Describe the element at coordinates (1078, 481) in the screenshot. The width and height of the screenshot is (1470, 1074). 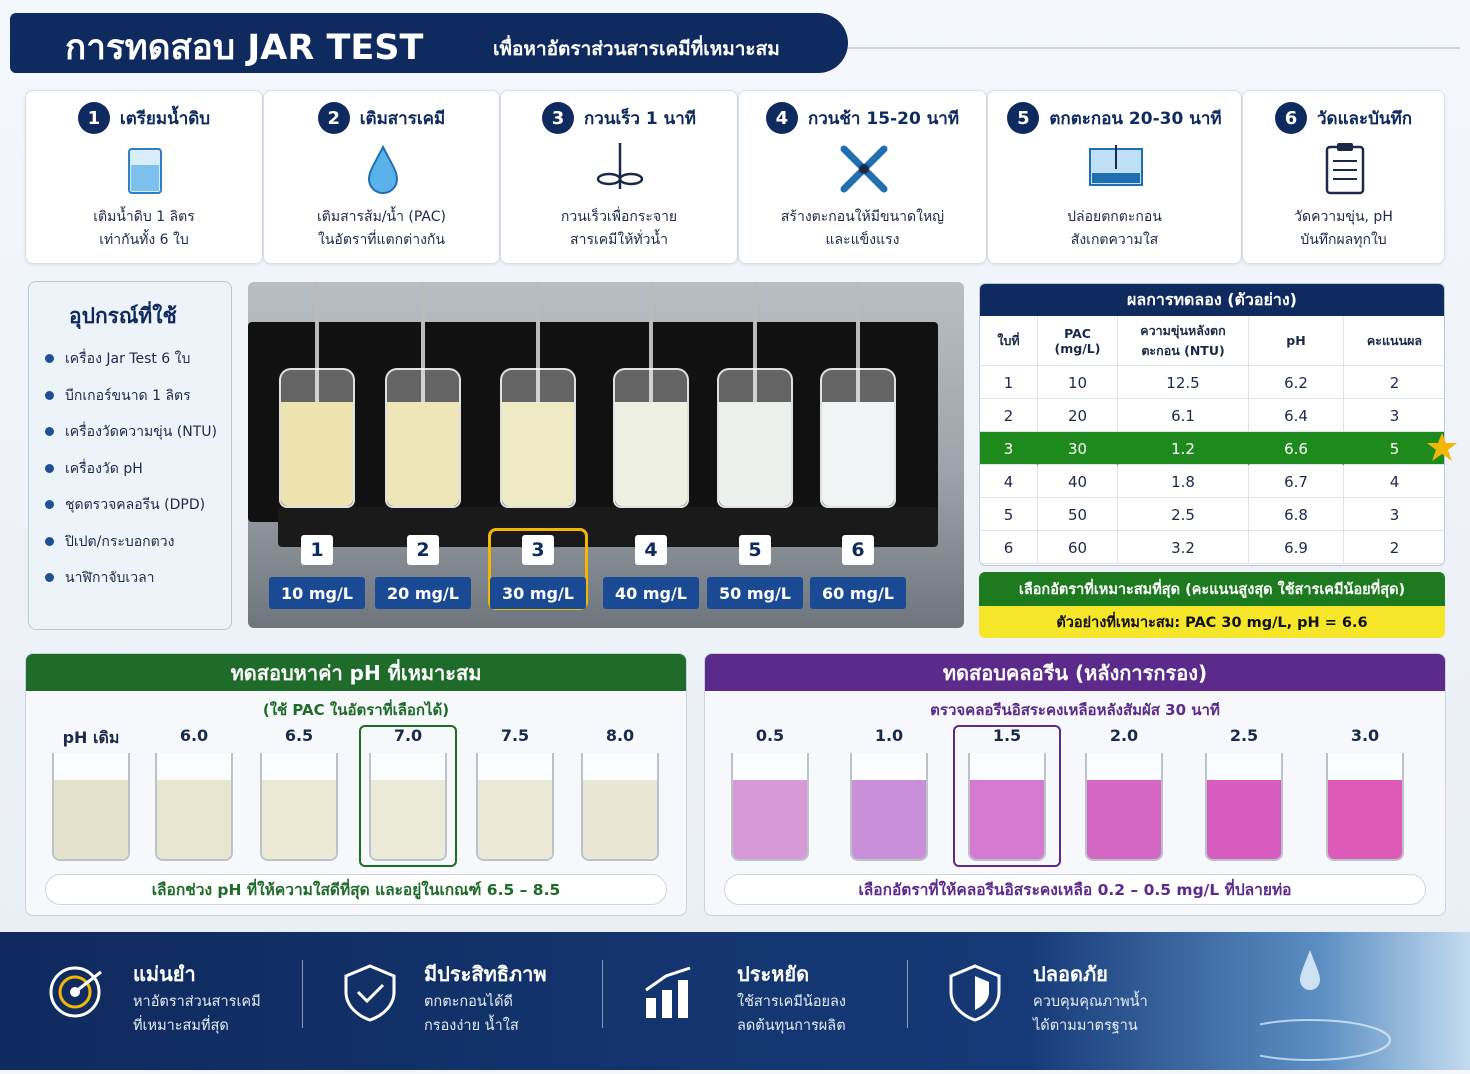
I see `table-cell: 40` at that location.